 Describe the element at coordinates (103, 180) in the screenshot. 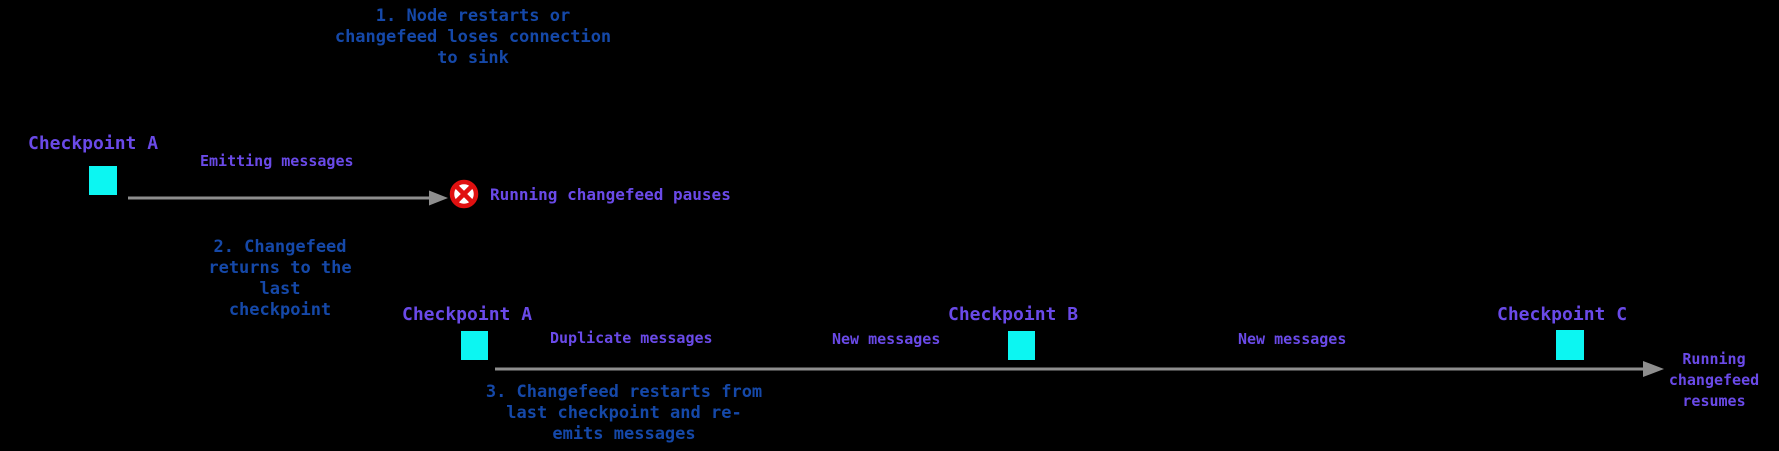

I see `checkpoint-a-marker-timeline1` at that location.